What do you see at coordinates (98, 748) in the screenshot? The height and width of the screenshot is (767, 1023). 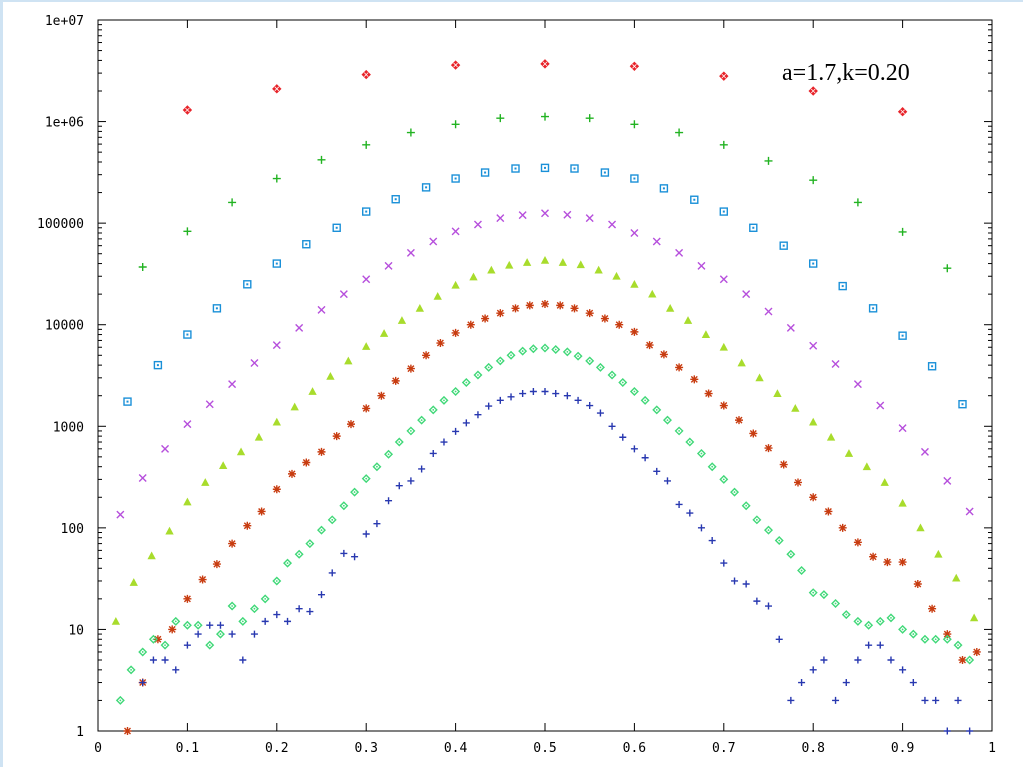 I see `x-tick-label: 0` at bounding box center [98, 748].